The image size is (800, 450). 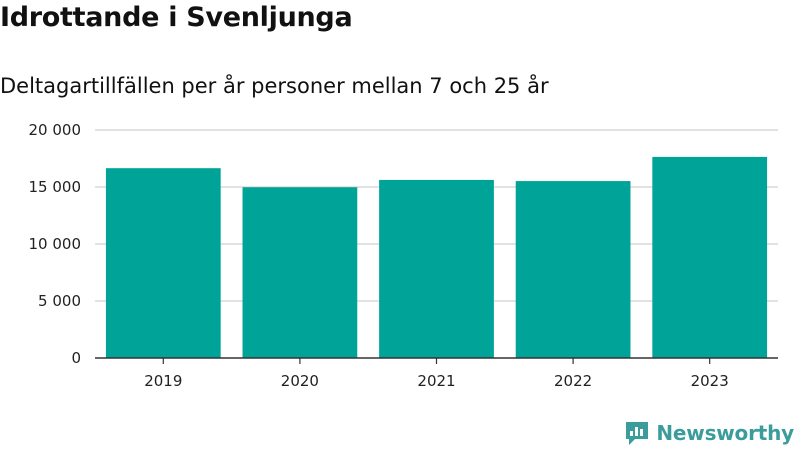 I want to click on y-tick-label: 5 000, so click(x=59, y=301).